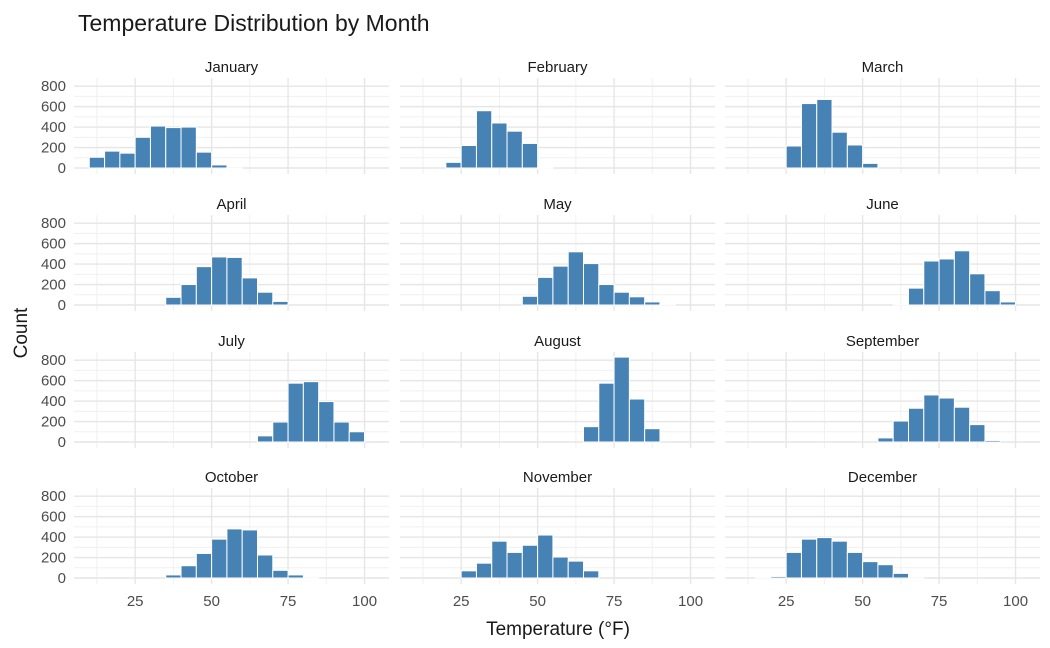 Image resolution: width=1050 pixels, height=648 pixels. Describe the element at coordinates (882, 204) in the screenshot. I see `facet-strip-label: June` at that location.